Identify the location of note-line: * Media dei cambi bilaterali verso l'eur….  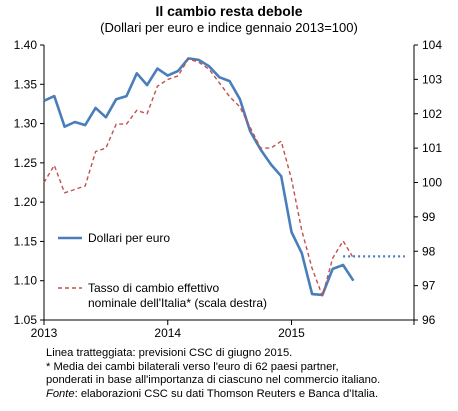
(251, 368).